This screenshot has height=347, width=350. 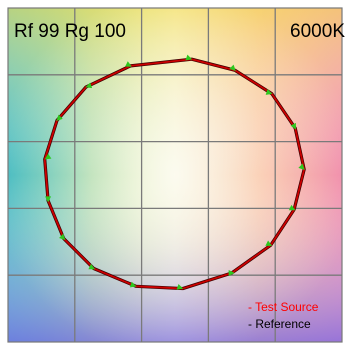 I want to click on chart-title-left: Rf 99 Rg 100, so click(x=70, y=31).